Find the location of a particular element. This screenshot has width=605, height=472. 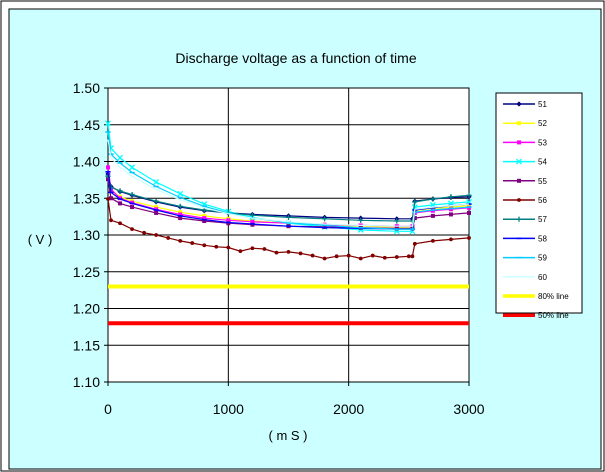

y-tick-label: 1.30 is located at coordinates (86, 235).